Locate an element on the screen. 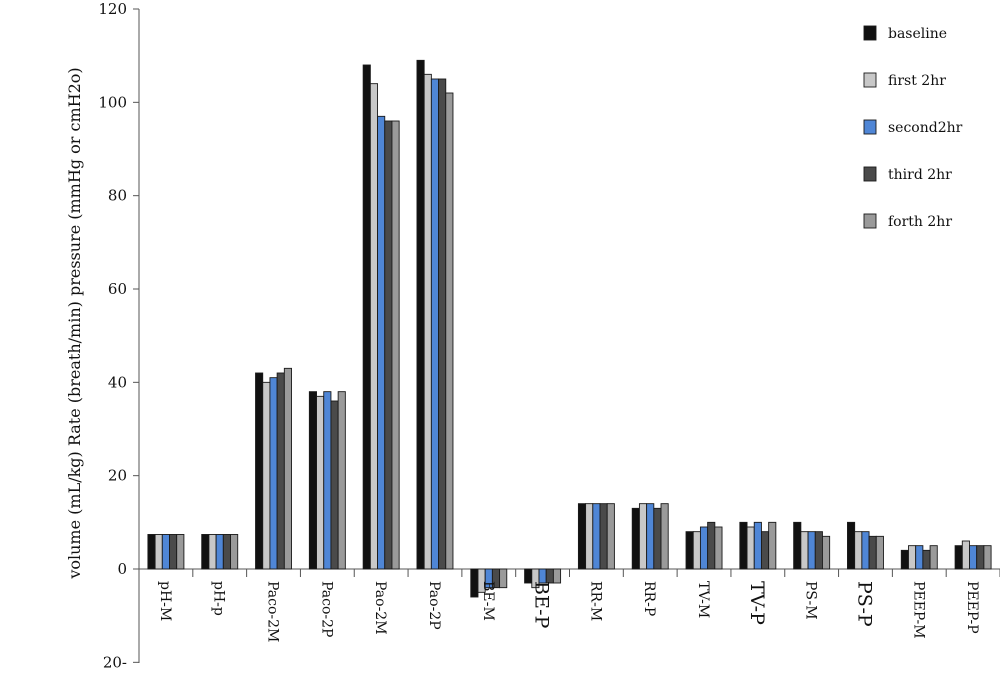 The width and height of the screenshot is (1000, 687). legend-label: third 2hr is located at coordinates (920, 175).